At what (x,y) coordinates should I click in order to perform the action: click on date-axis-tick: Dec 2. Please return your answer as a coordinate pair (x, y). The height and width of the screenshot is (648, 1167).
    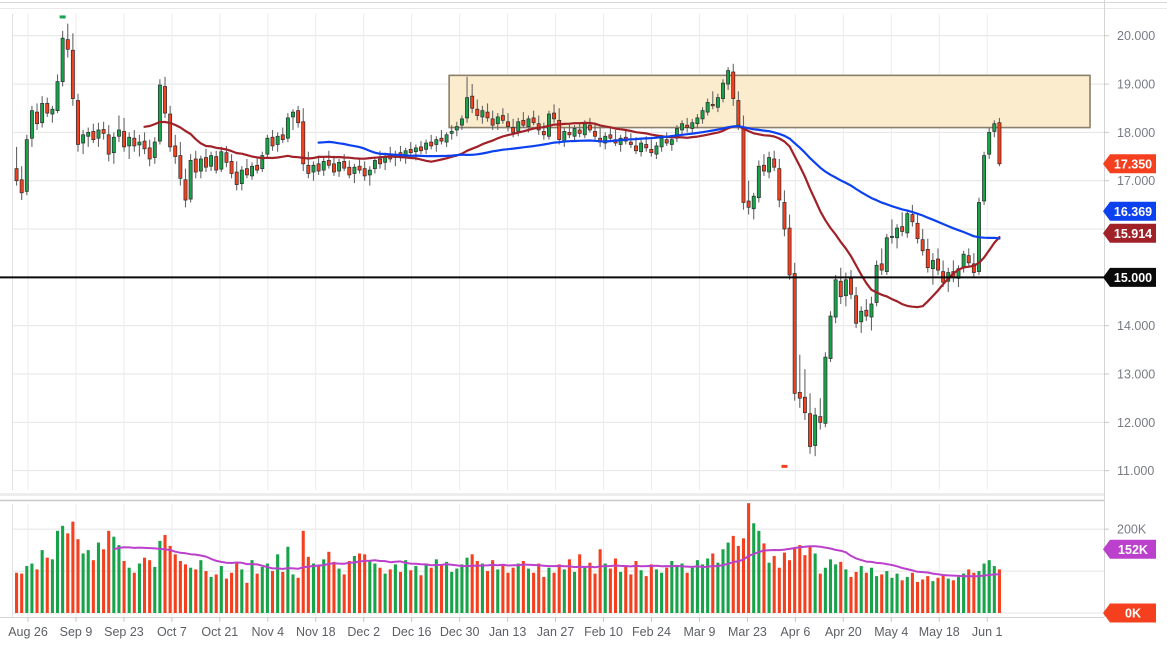
    Looking at the image, I should click on (363, 632).